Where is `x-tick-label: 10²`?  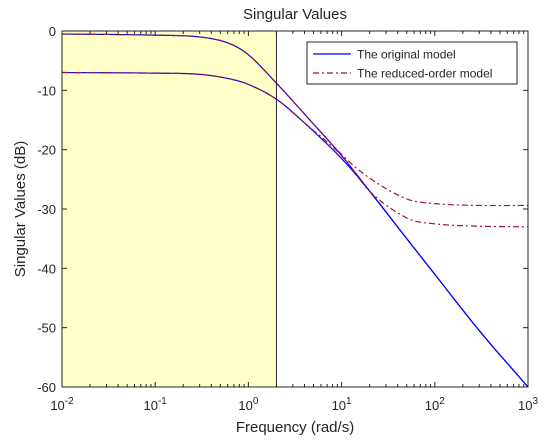
x-tick-label: 10² is located at coordinates (435, 404).